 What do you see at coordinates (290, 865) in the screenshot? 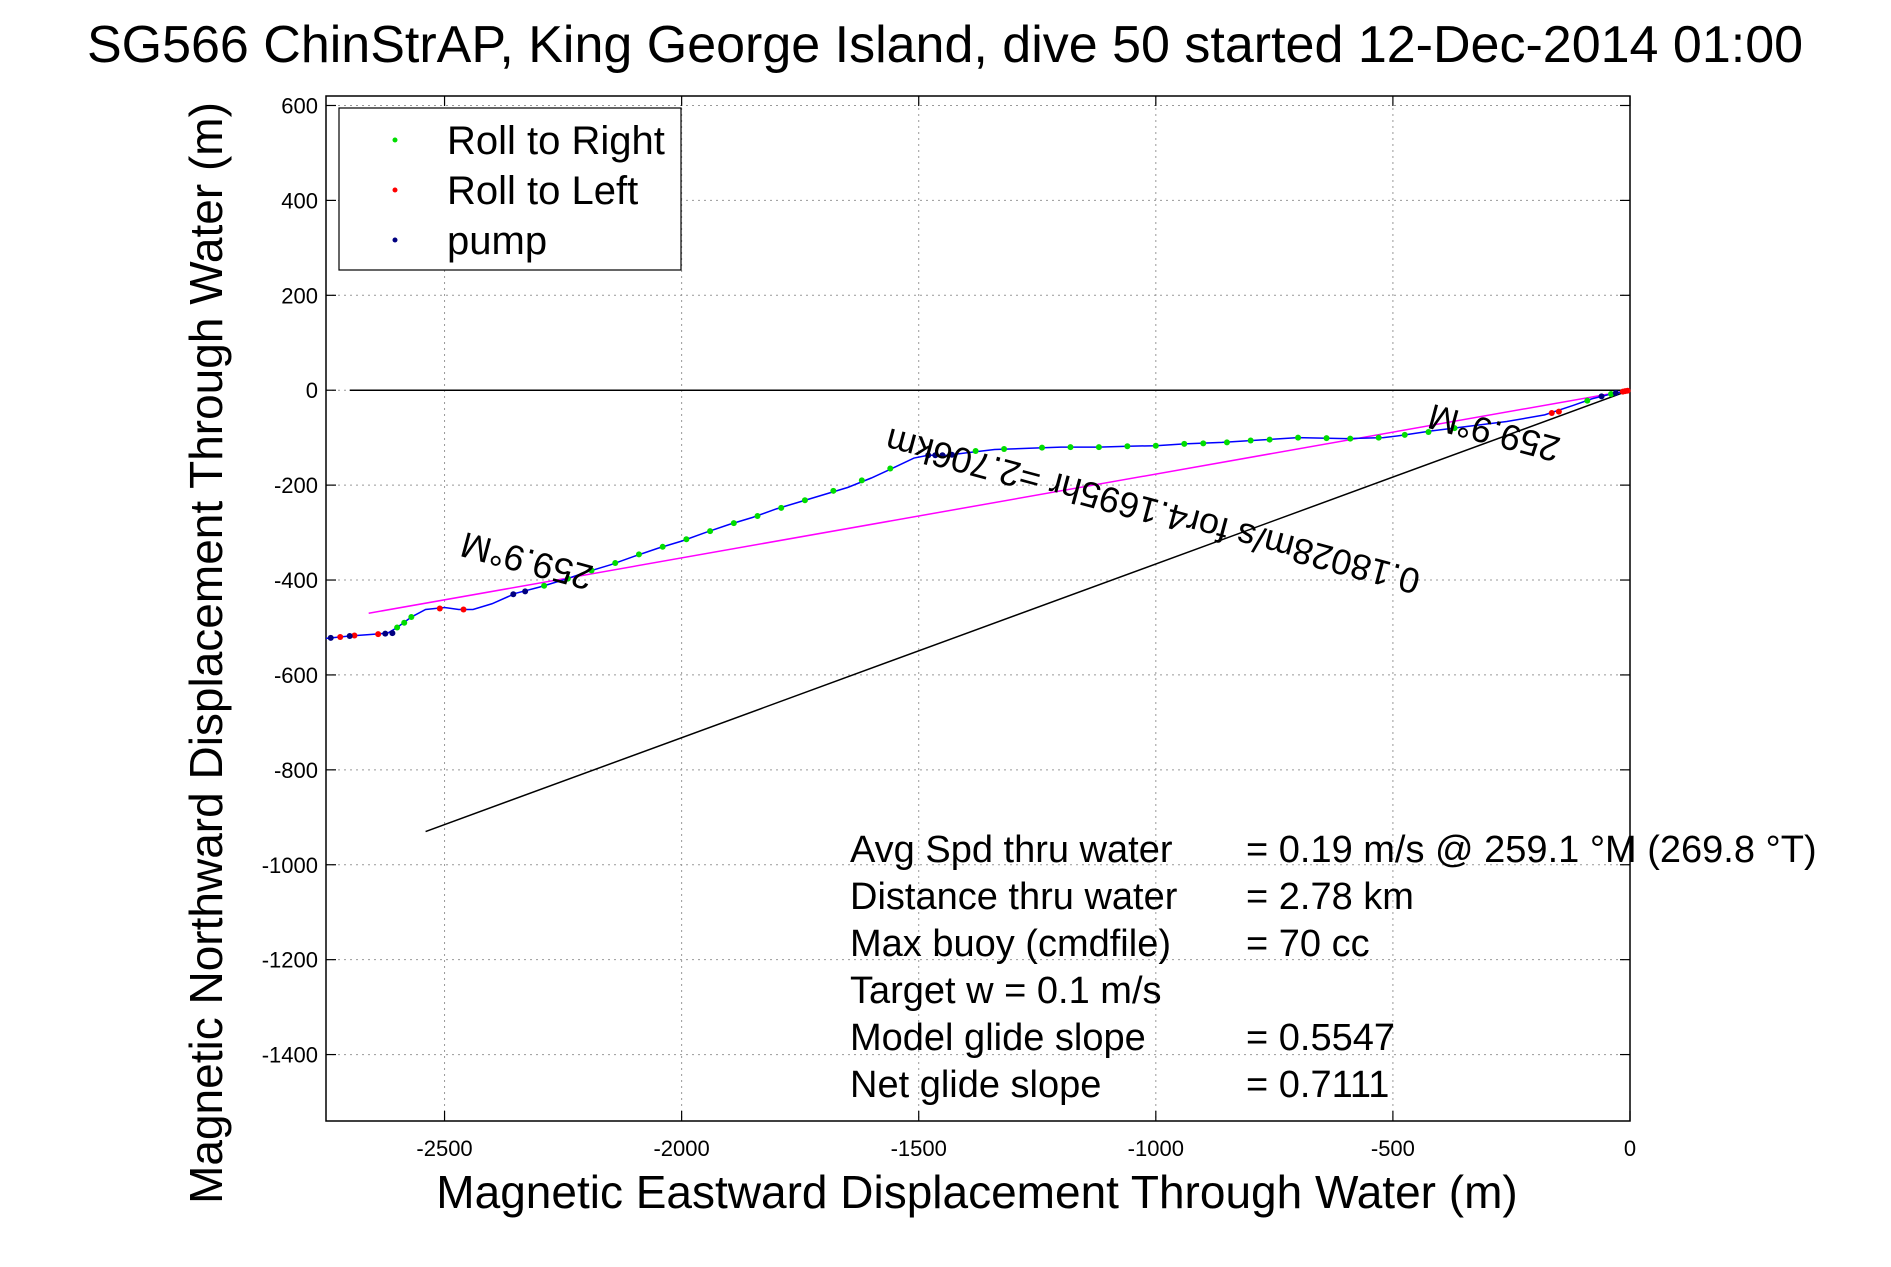
I see `y-tick-label: -1000` at bounding box center [290, 865].